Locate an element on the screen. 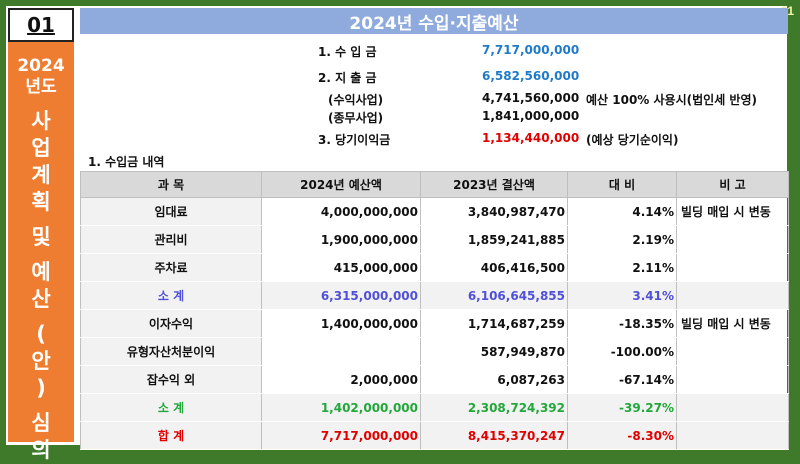  row-ratio: 4.14% is located at coordinates (622, 211).